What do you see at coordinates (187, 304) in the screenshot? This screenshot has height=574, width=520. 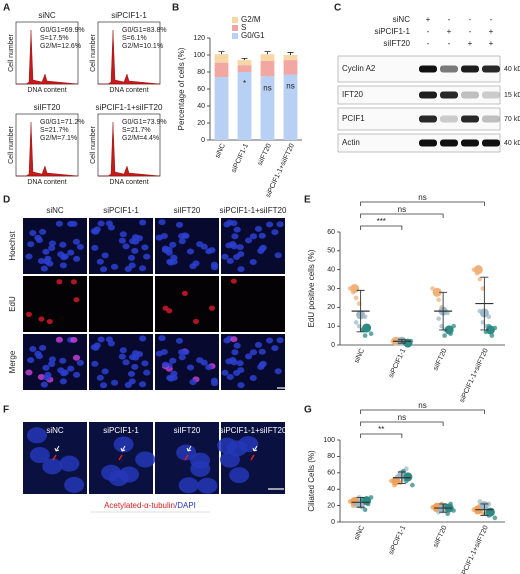 I see `micrograph` at bounding box center [187, 304].